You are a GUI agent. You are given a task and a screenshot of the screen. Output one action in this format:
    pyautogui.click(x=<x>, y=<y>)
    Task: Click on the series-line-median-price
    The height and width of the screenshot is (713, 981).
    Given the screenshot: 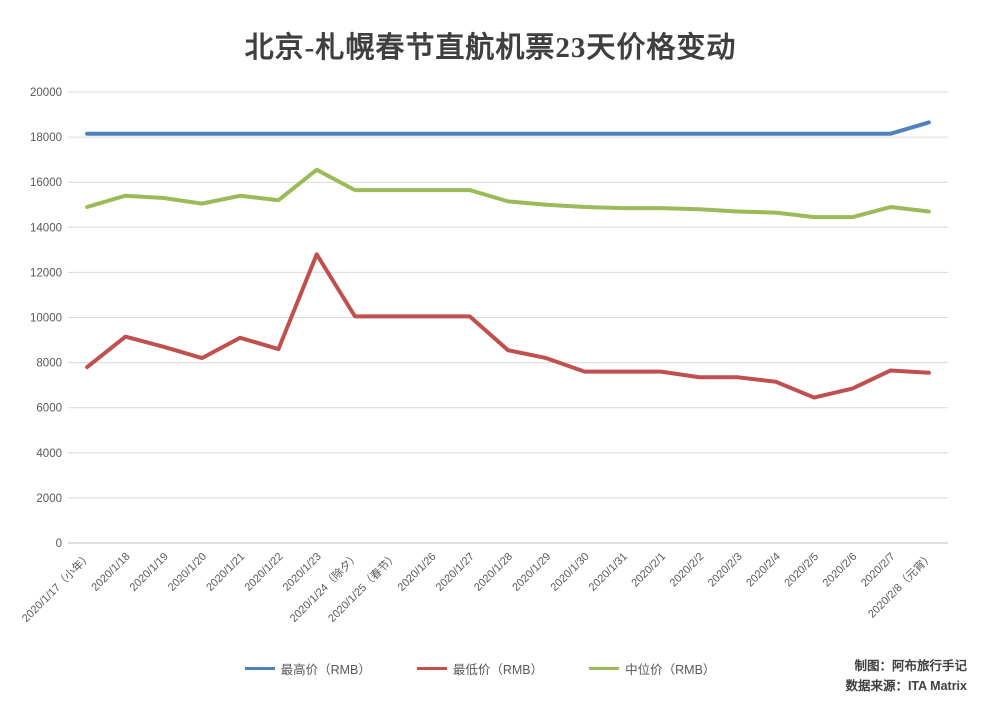 What is the action you would take?
    pyautogui.click(x=508, y=193)
    